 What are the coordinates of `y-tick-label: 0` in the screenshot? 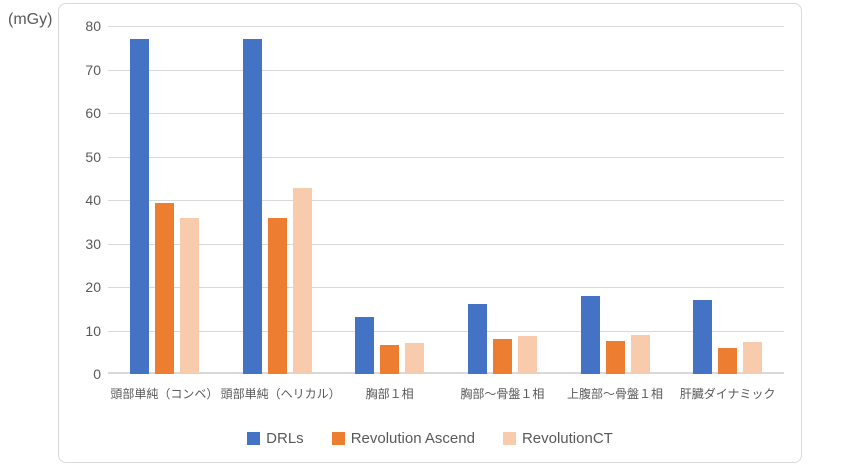 It's located at (97, 374).